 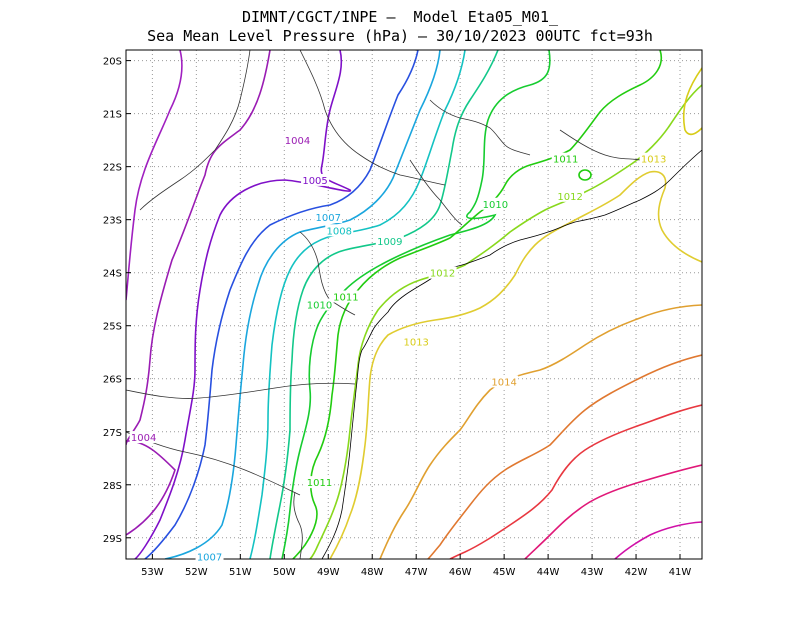 What do you see at coordinates (112, 539) in the screenshot?
I see `y-tick-label: 29S` at bounding box center [112, 539].